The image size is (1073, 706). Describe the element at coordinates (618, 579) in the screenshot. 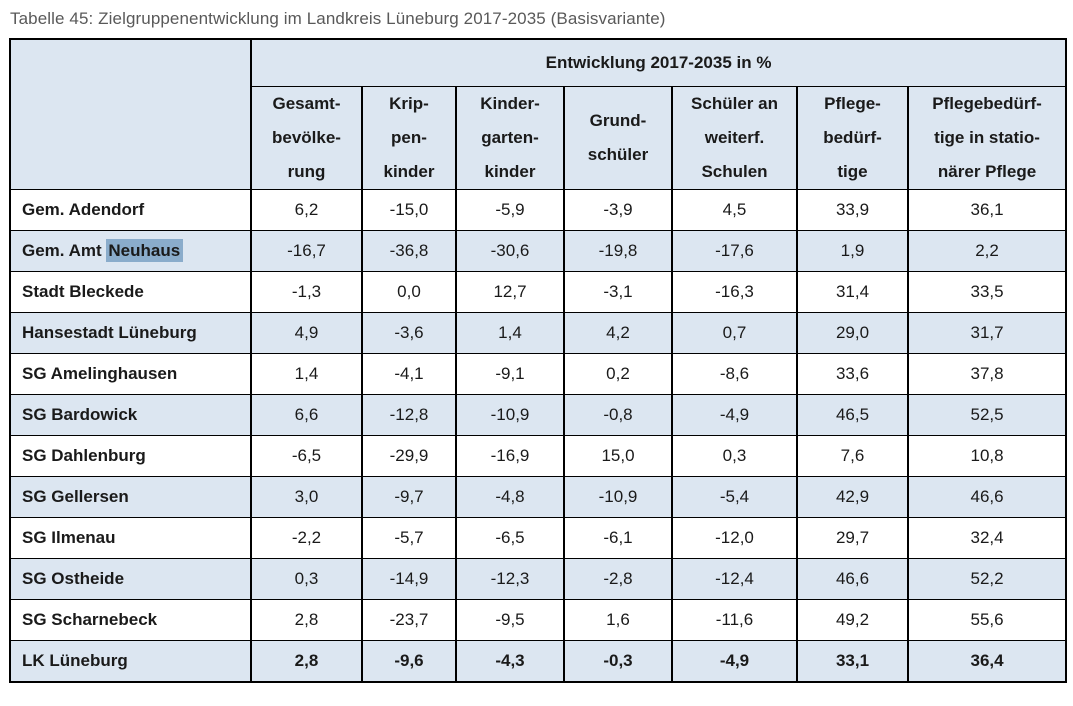

I see `data-cell: -2,8` at that location.